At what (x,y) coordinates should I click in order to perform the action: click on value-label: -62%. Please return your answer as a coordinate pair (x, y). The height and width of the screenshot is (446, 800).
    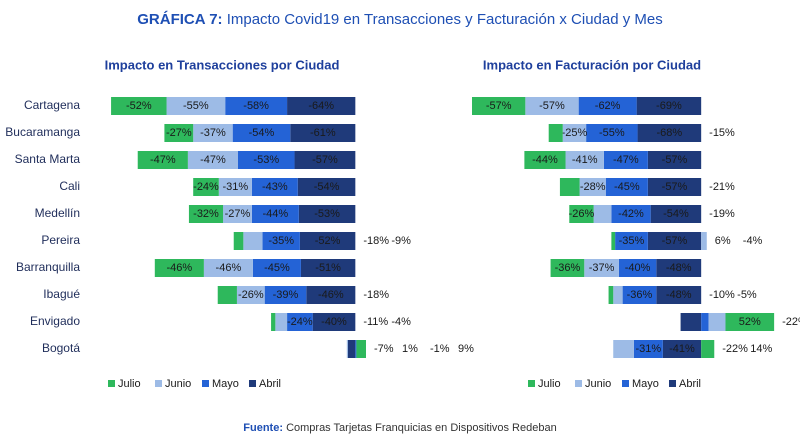
    Looking at the image, I should click on (608, 106).